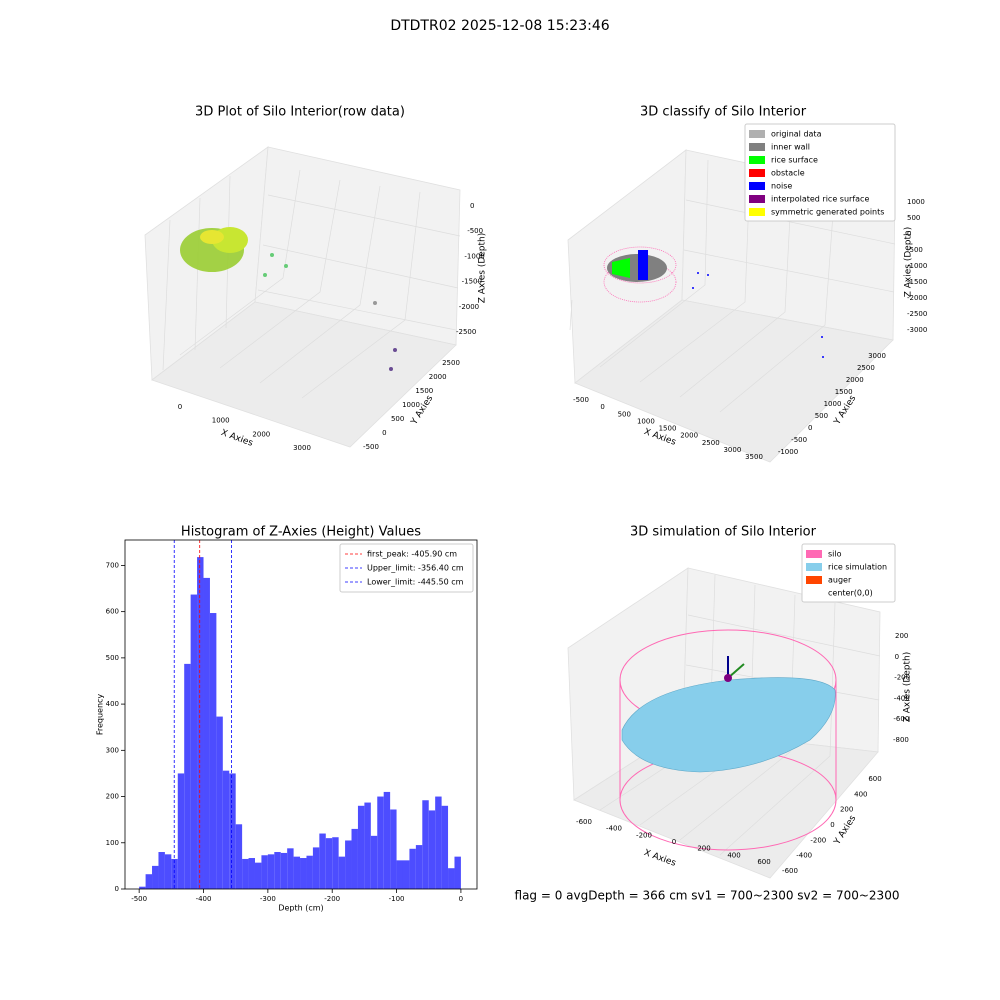 Image resolution: width=1000 pixels, height=1000 pixels. What do you see at coordinates (472, 282) in the screenshot?
I see `z-tick-label: -1500` at bounding box center [472, 282].